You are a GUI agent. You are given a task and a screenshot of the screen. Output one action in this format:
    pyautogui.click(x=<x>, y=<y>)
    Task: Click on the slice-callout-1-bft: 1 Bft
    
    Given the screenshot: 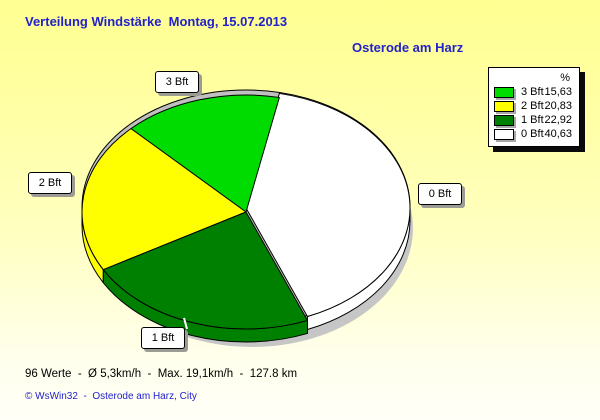 What is the action you would take?
    pyautogui.click(x=163, y=338)
    